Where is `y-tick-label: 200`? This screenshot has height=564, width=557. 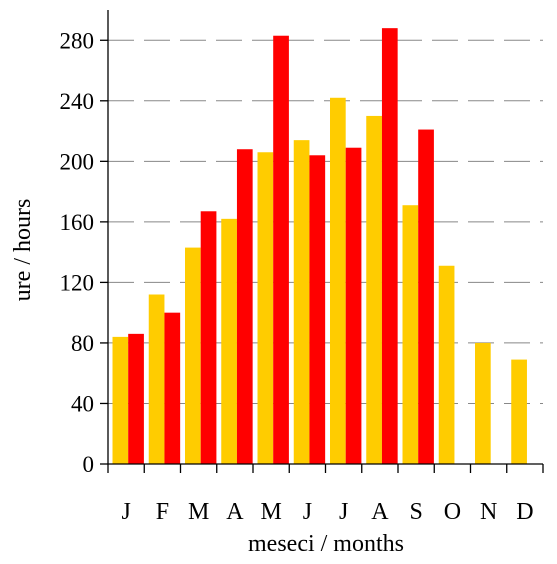 y-tick-label: 200 is located at coordinates (77, 161).